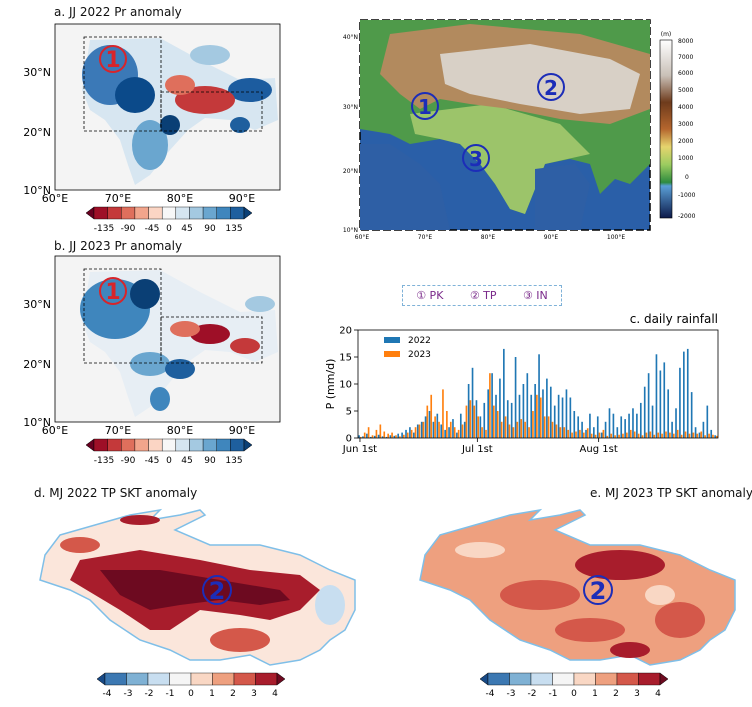 Image resolution: width=752 pixels, height=707 pixels. I want to click on pr-colorbar-label: 90, so click(210, 229).